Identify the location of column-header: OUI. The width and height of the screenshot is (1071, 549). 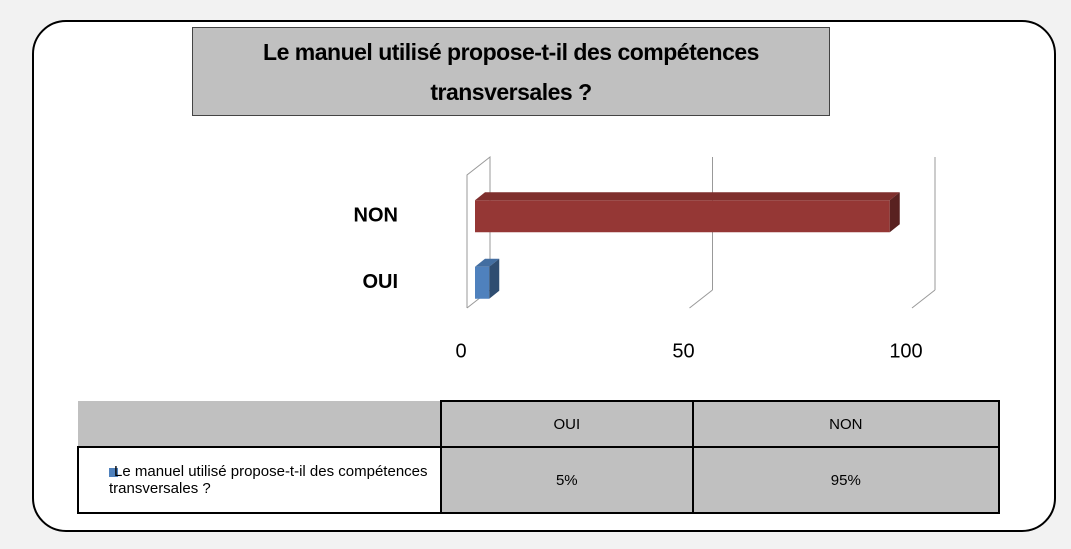
(567, 424).